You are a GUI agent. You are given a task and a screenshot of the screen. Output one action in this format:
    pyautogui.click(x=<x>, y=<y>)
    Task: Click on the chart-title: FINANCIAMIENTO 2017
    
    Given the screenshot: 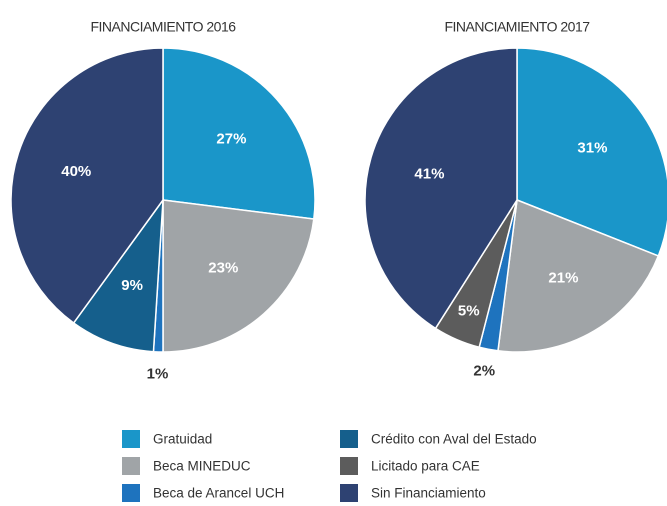 What is the action you would take?
    pyautogui.click(x=517, y=27)
    